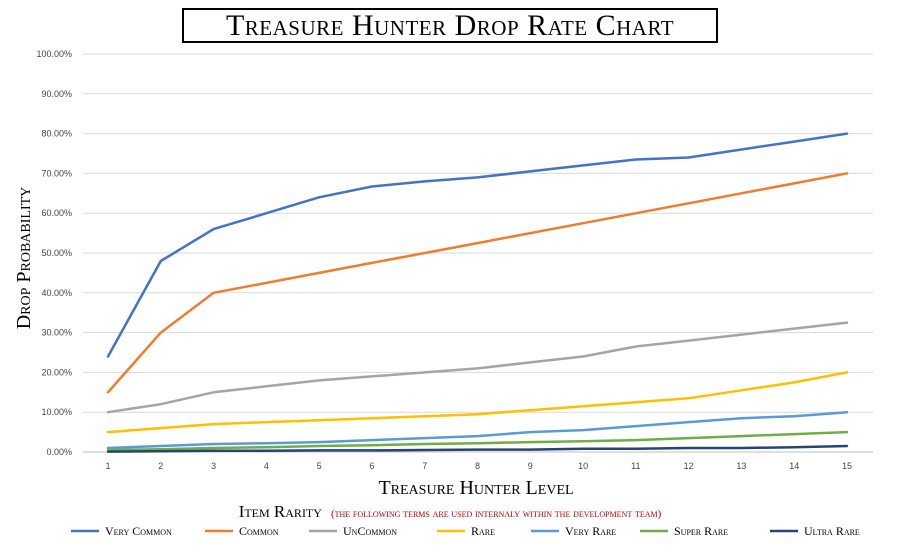 The width and height of the screenshot is (900, 551). What do you see at coordinates (450, 25) in the screenshot?
I see `chart-title: Treasure Hunter Drop Rate Chart` at bounding box center [450, 25].